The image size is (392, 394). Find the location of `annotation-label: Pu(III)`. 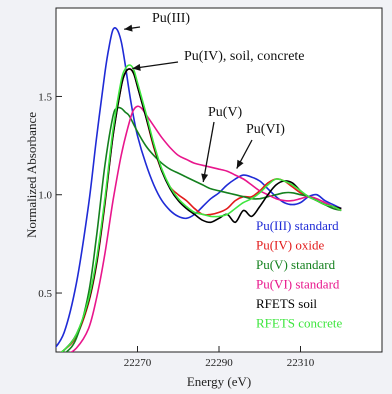

annotation-label: Pu(III) is located at coordinates (171, 18).